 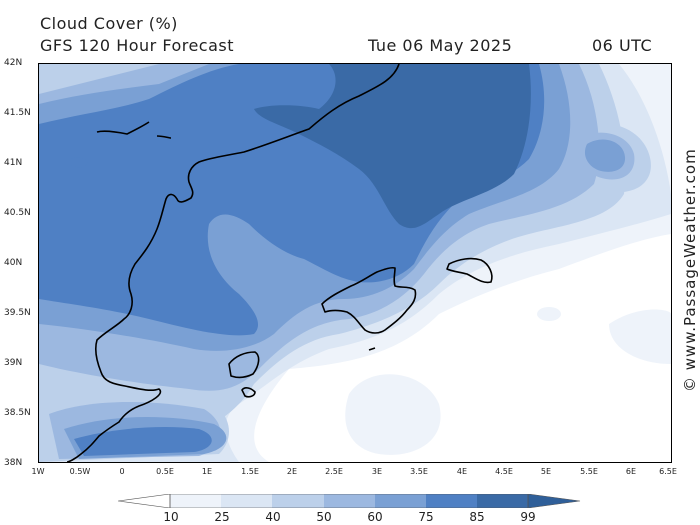 What do you see at coordinates (38, 471) in the screenshot?
I see `lon-label-1w: 1W` at bounding box center [38, 471].